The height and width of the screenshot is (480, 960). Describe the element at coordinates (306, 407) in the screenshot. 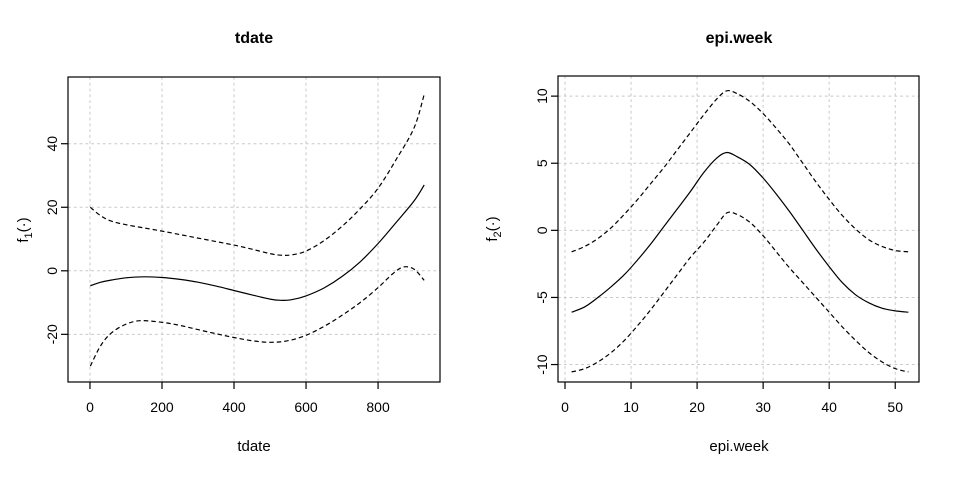

I see `x-tick-label: 600` at that location.